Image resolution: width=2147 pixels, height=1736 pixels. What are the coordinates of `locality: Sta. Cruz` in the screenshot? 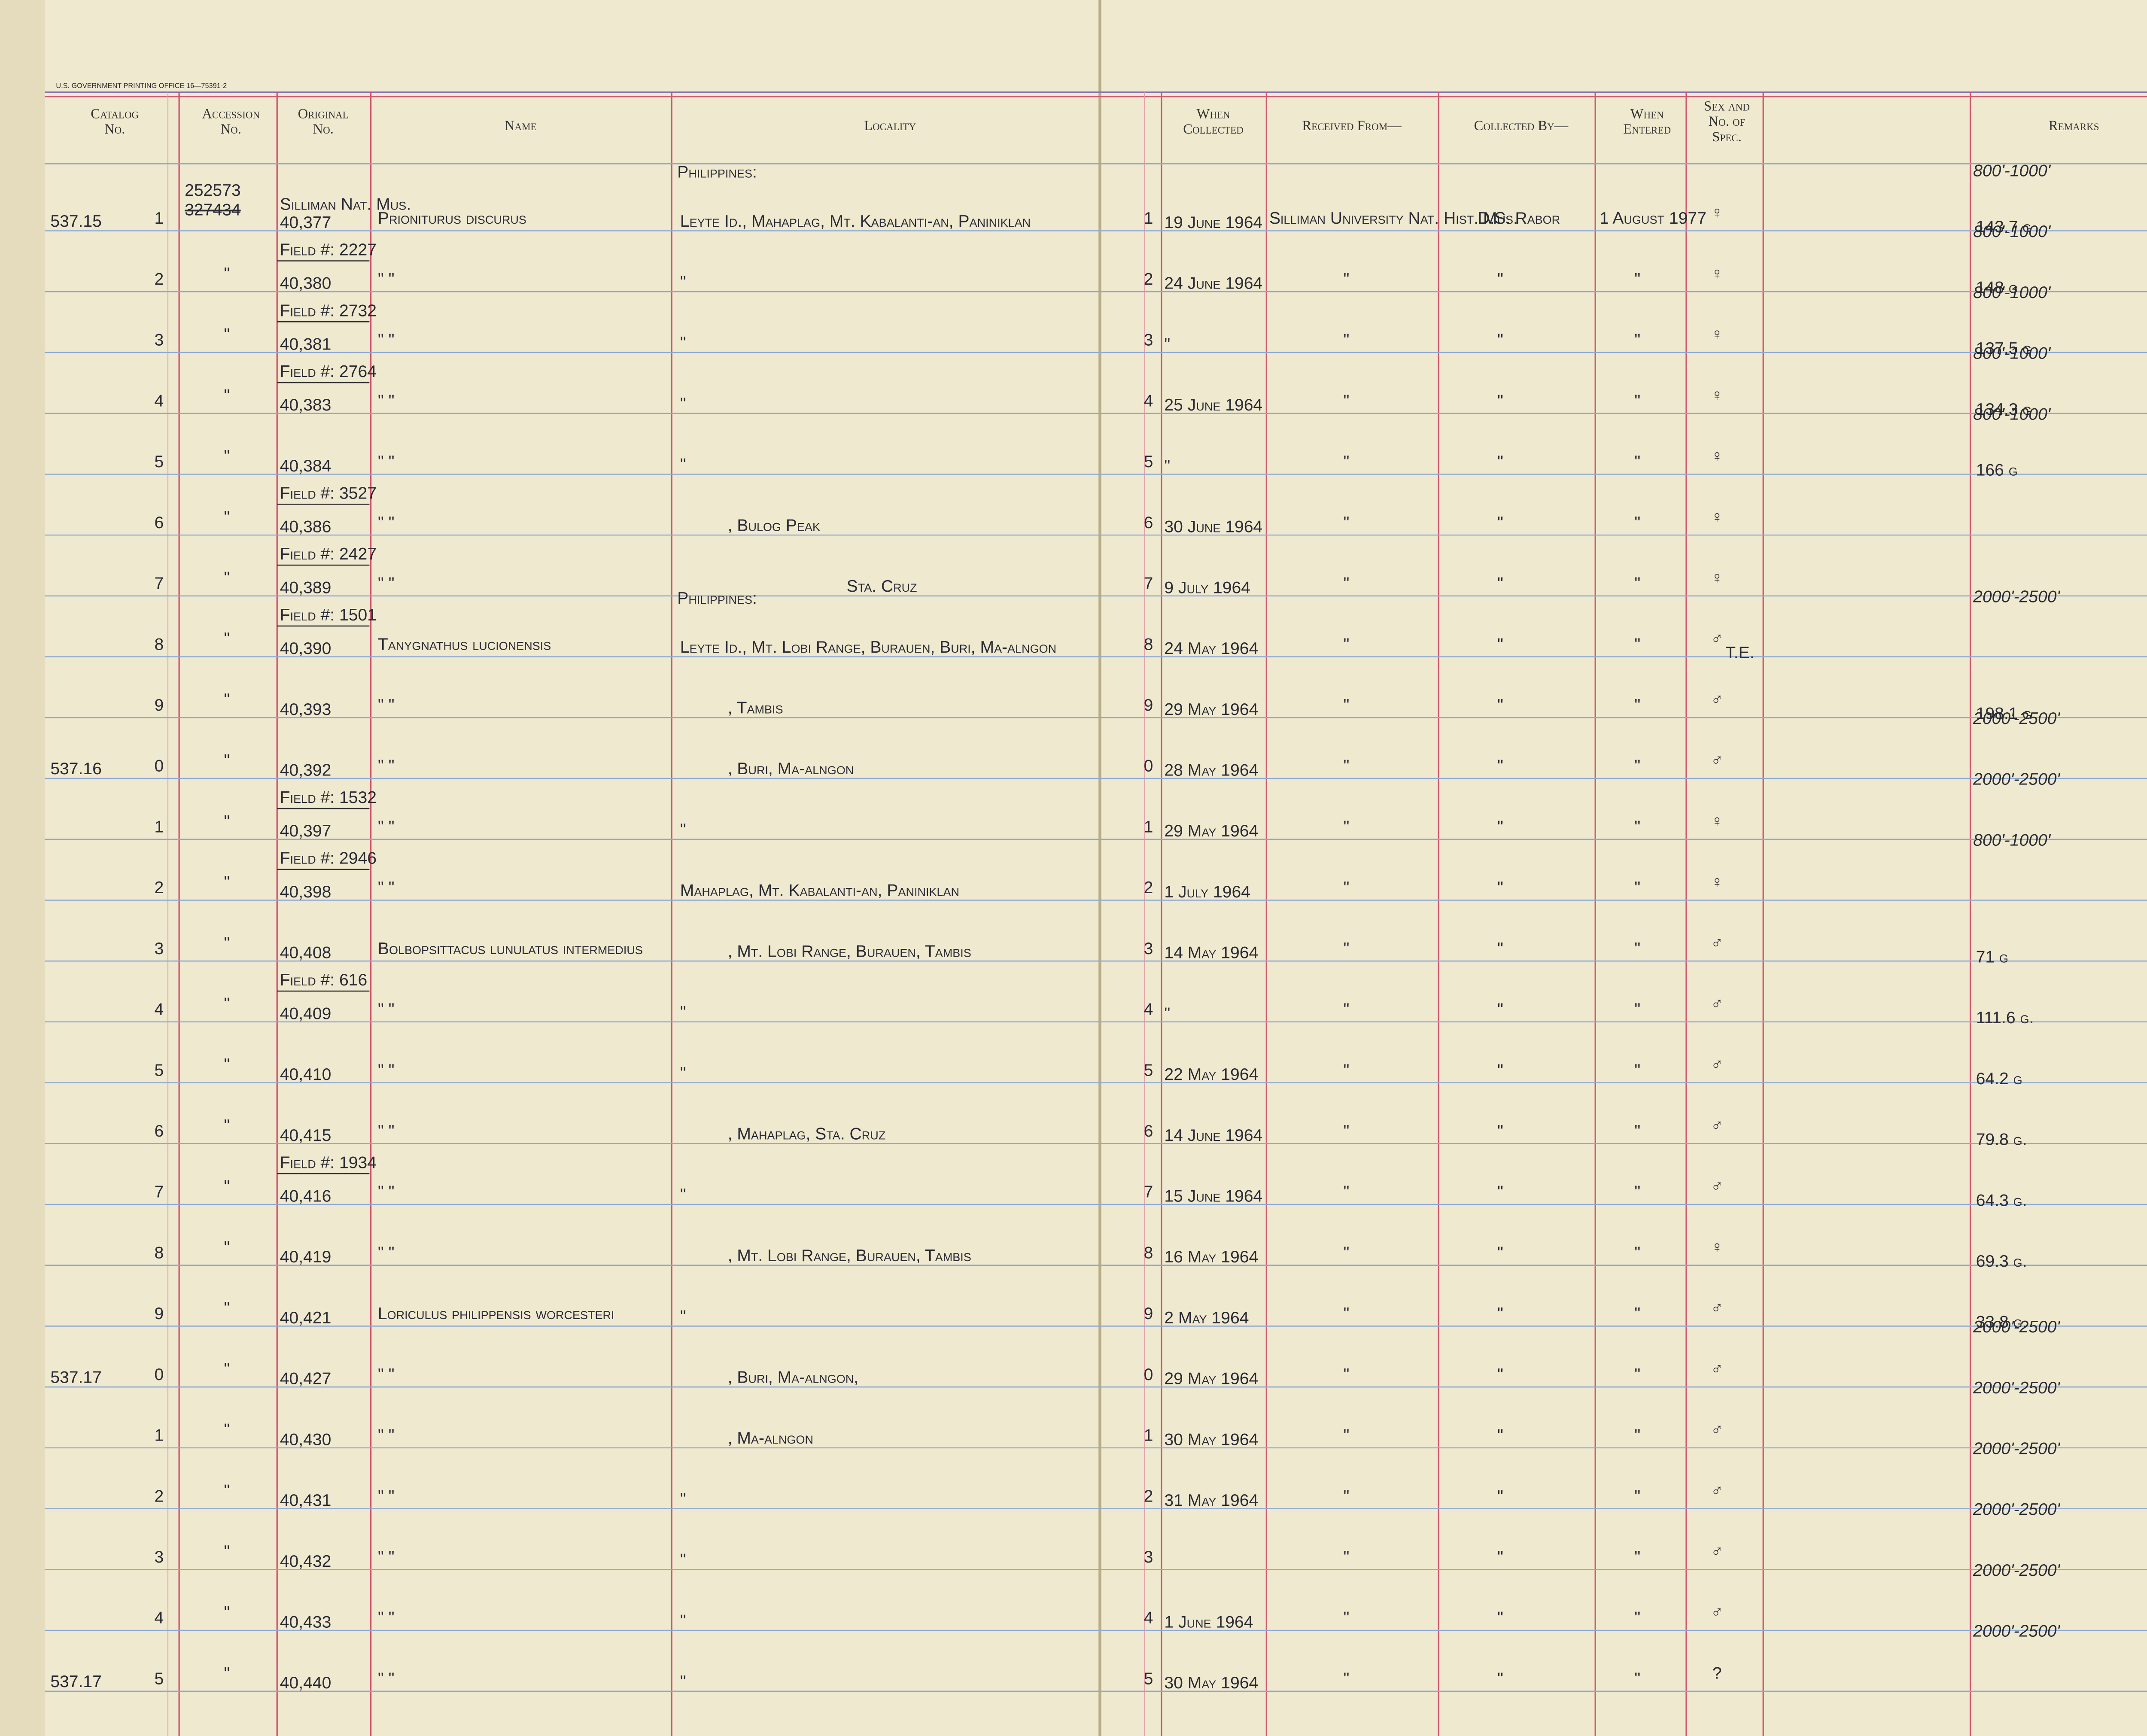 It's located at (882, 586).